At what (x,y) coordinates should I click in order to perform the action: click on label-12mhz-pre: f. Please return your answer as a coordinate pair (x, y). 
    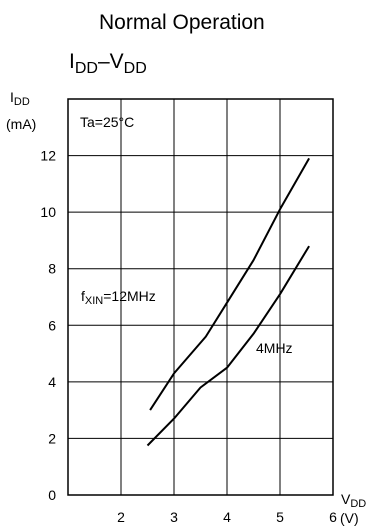
    Looking at the image, I should click on (83, 296).